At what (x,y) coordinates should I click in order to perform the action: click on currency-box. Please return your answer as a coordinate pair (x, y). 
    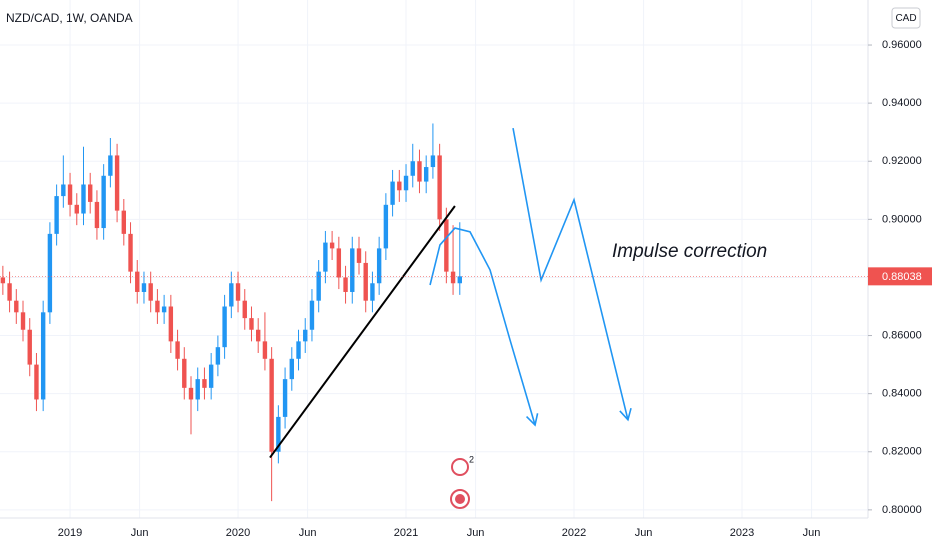
    Looking at the image, I should click on (906, 18).